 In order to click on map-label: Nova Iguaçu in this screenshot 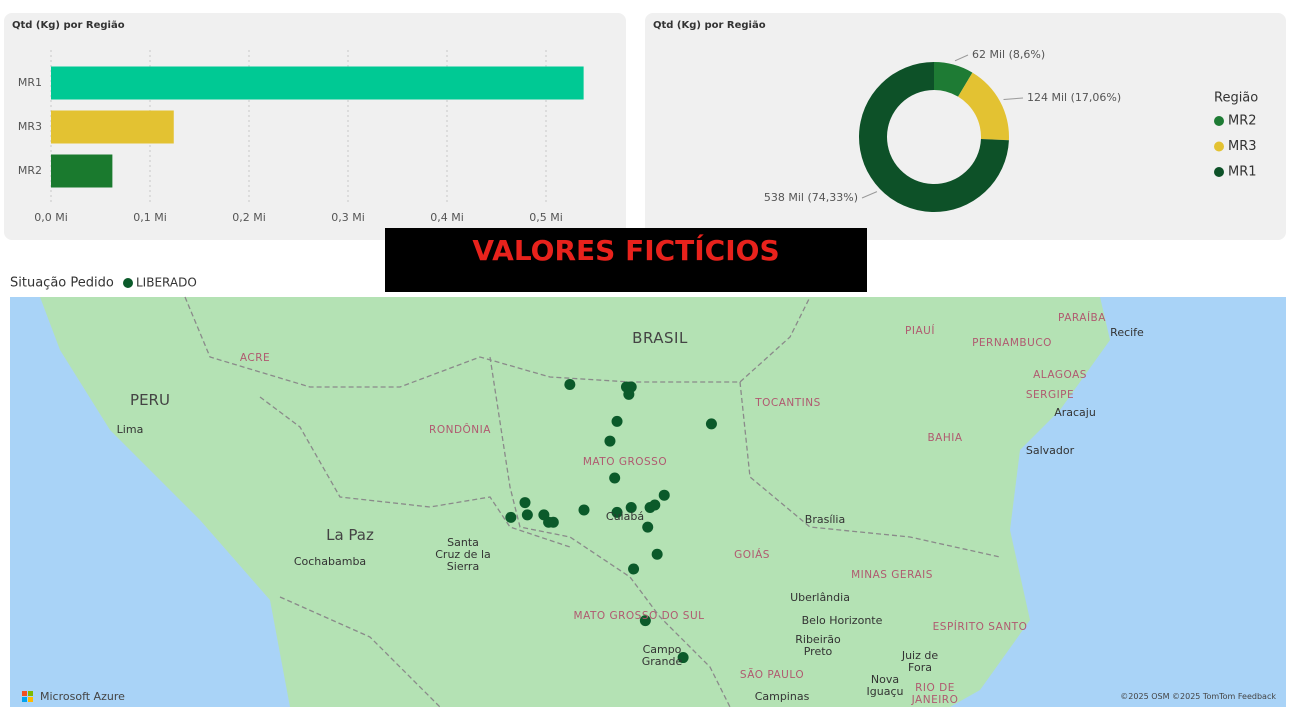, I will do `click(885, 685)`.